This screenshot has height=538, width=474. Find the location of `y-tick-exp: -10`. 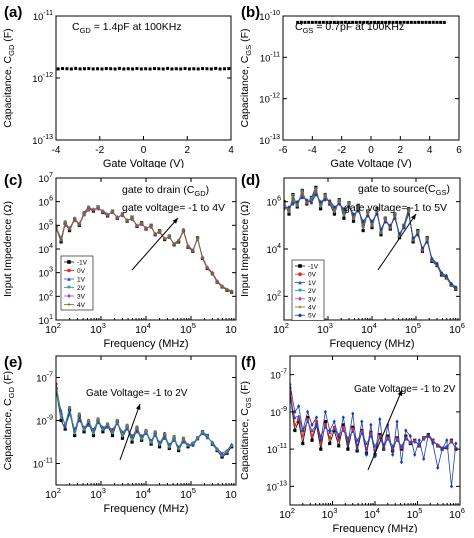

y-tick-exp: -10 is located at coordinates (275, 13).